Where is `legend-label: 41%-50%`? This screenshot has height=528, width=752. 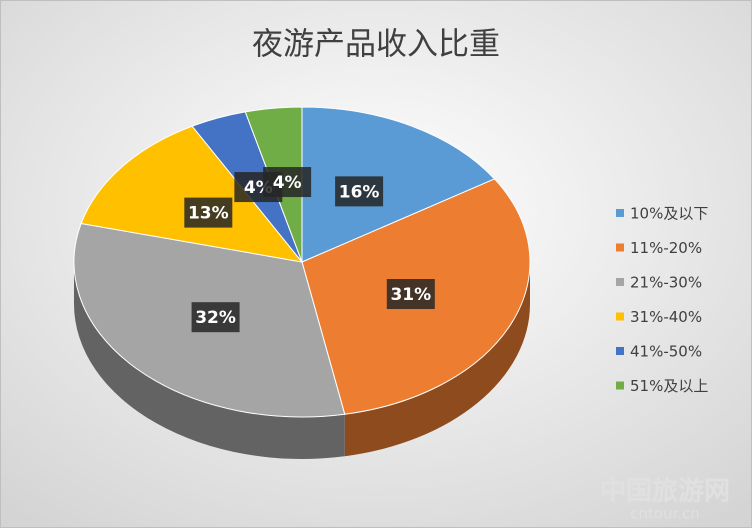
legend-label: 41%-50% is located at coordinates (666, 352).